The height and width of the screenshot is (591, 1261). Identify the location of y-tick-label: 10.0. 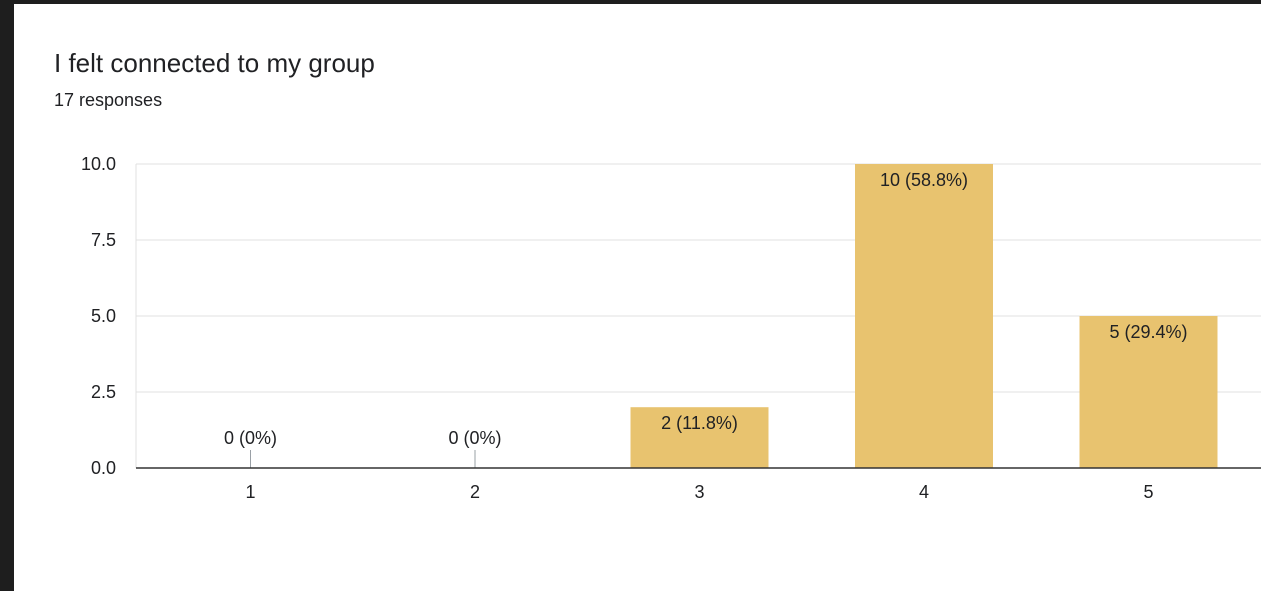
(98, 164).